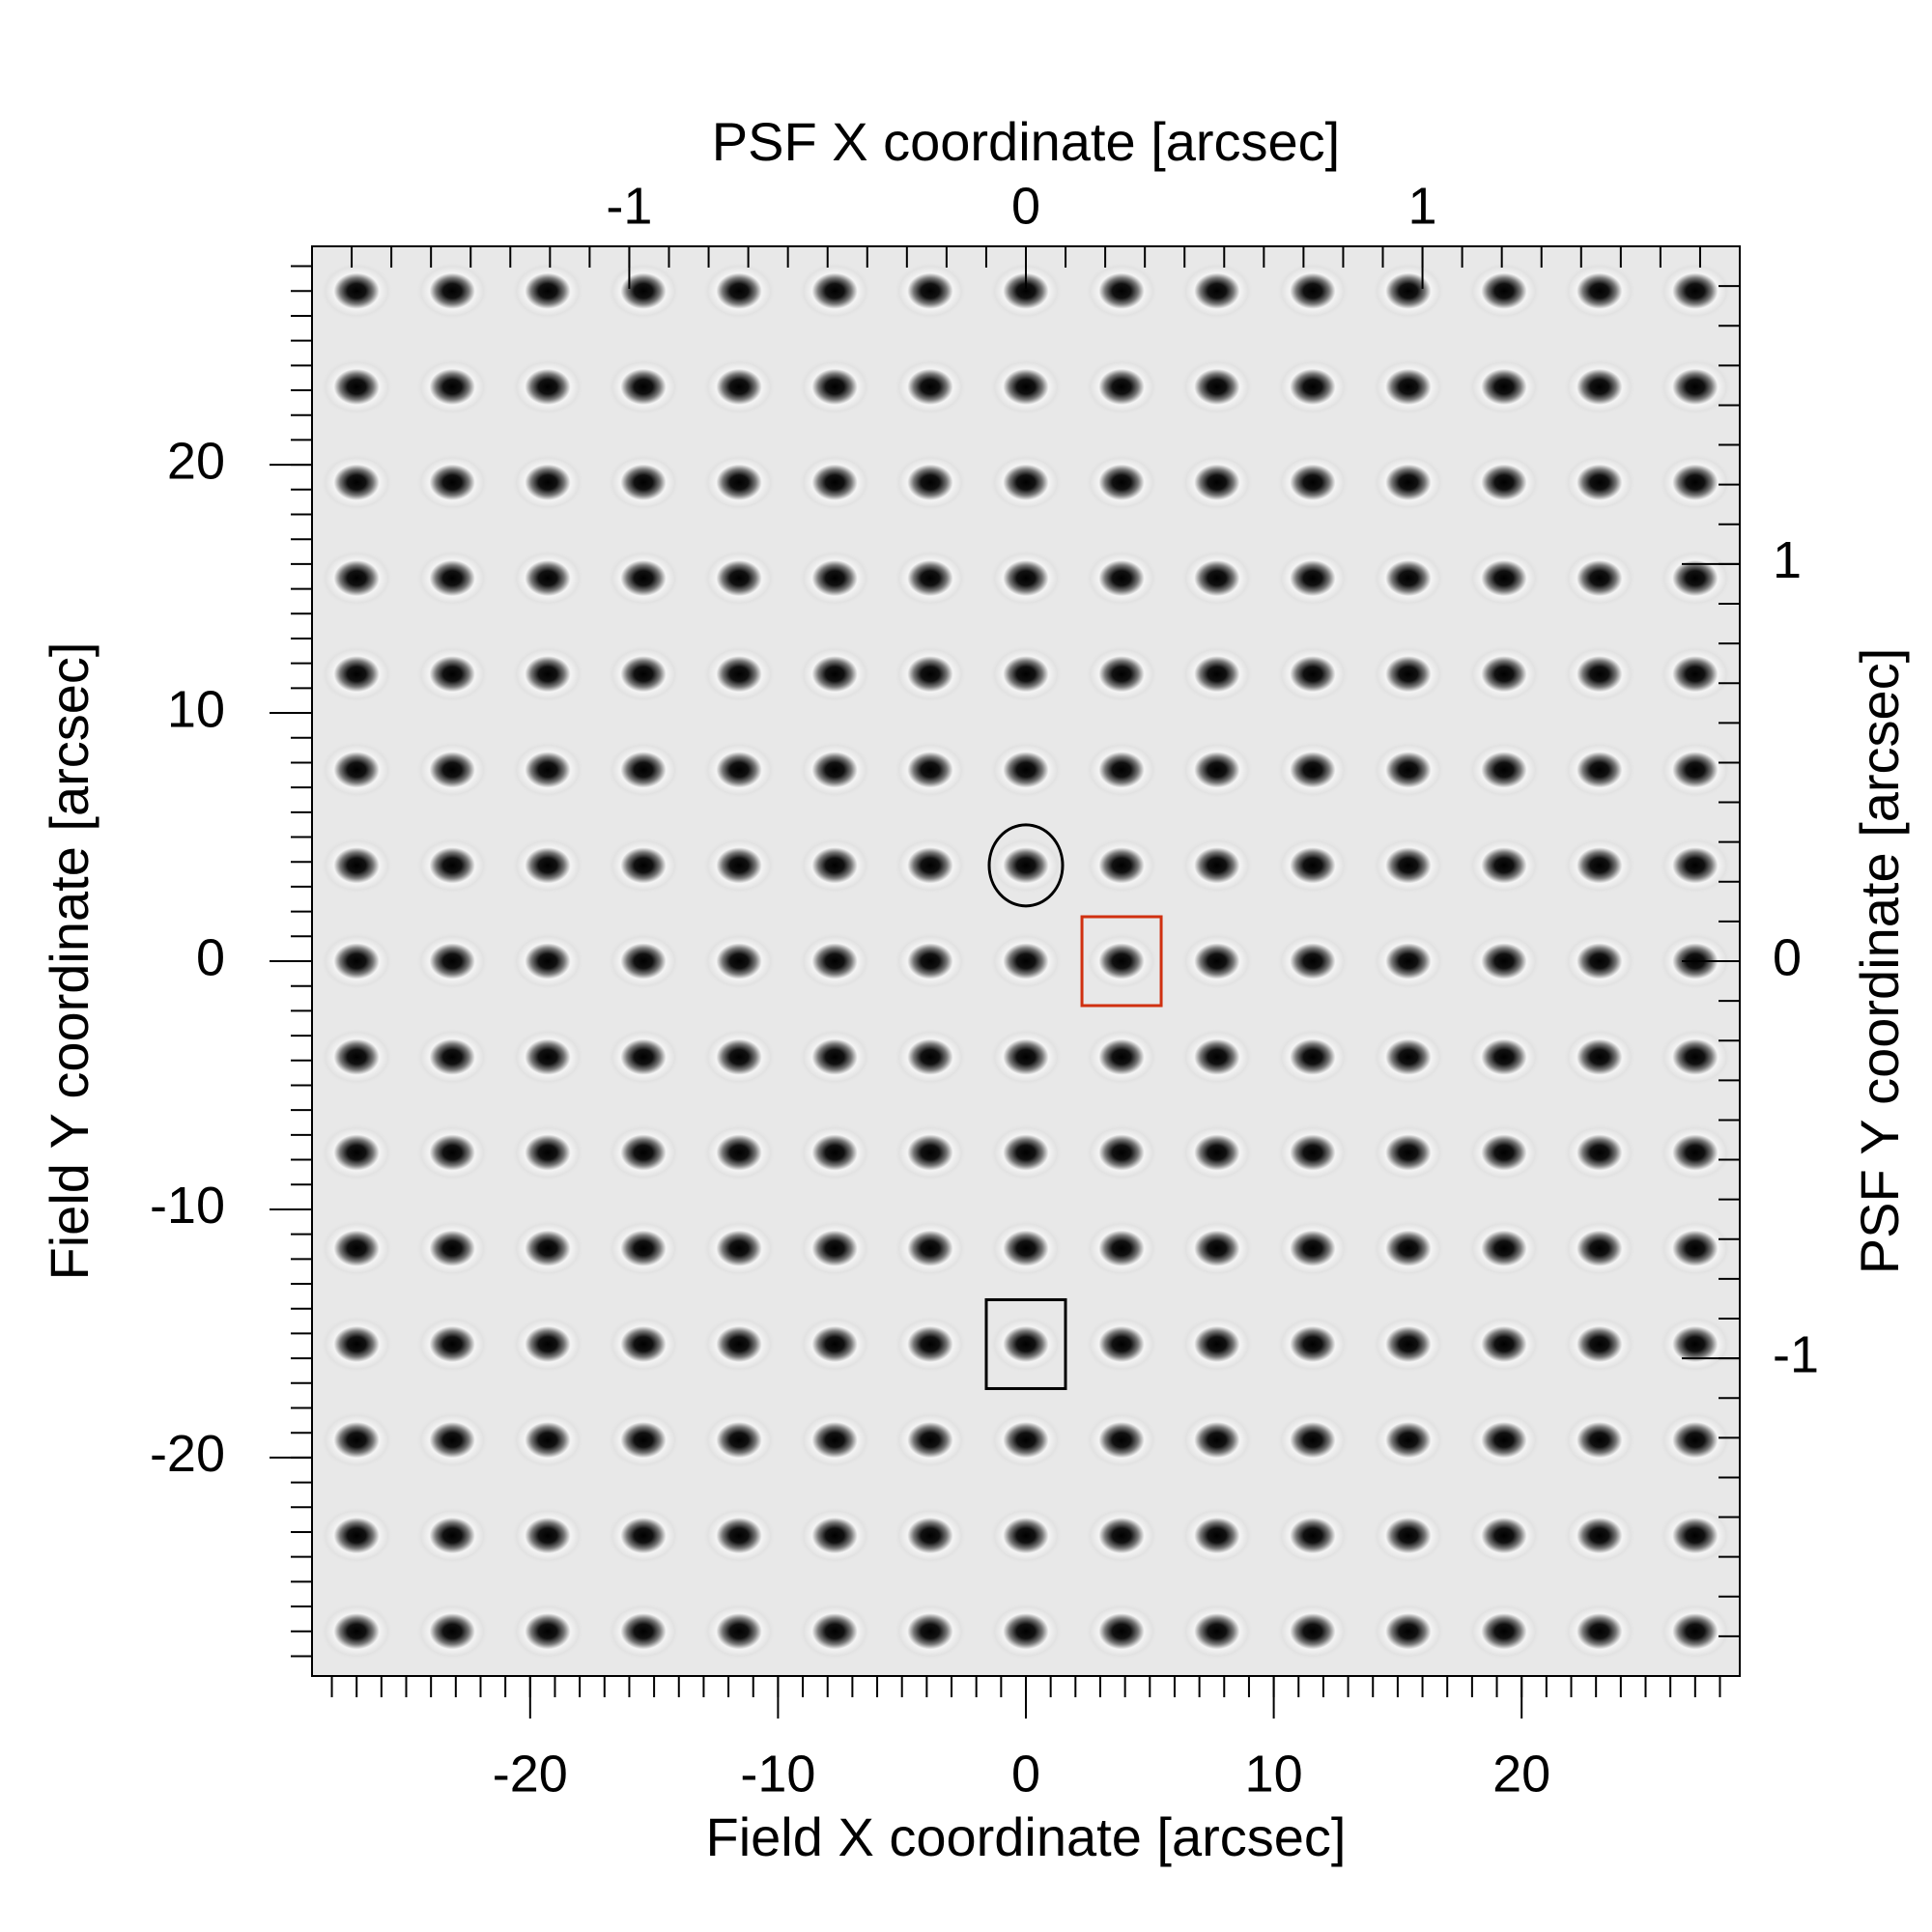  What do you see at coordinates (1787, 560) in the screenshot?
I see `y2-tick-label: 1` at bounding box center [1787, 560].